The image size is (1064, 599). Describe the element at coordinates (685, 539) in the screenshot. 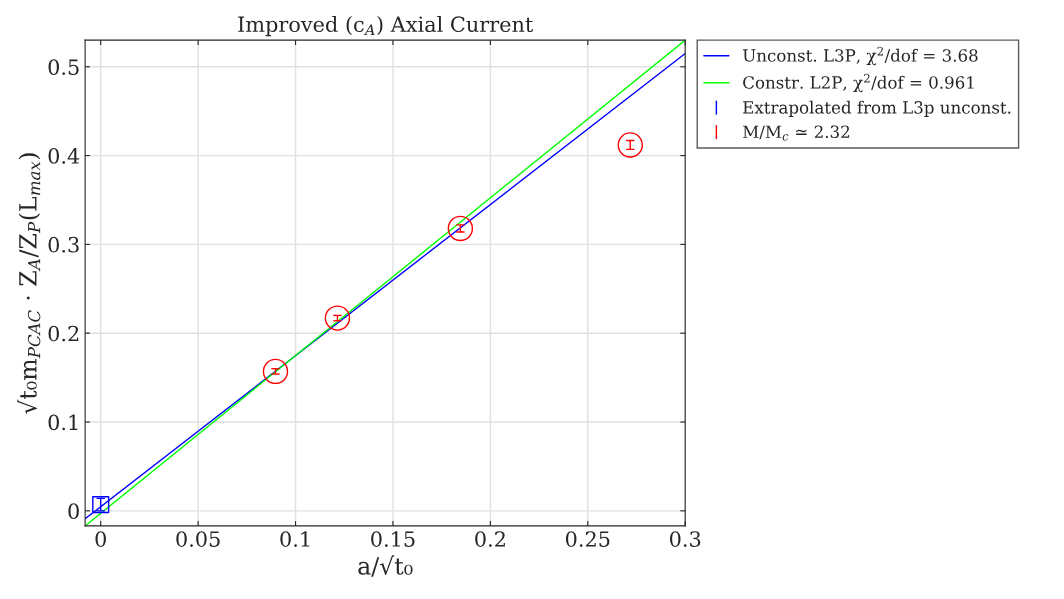

I see `x-tick-label: 0.3` at that location.